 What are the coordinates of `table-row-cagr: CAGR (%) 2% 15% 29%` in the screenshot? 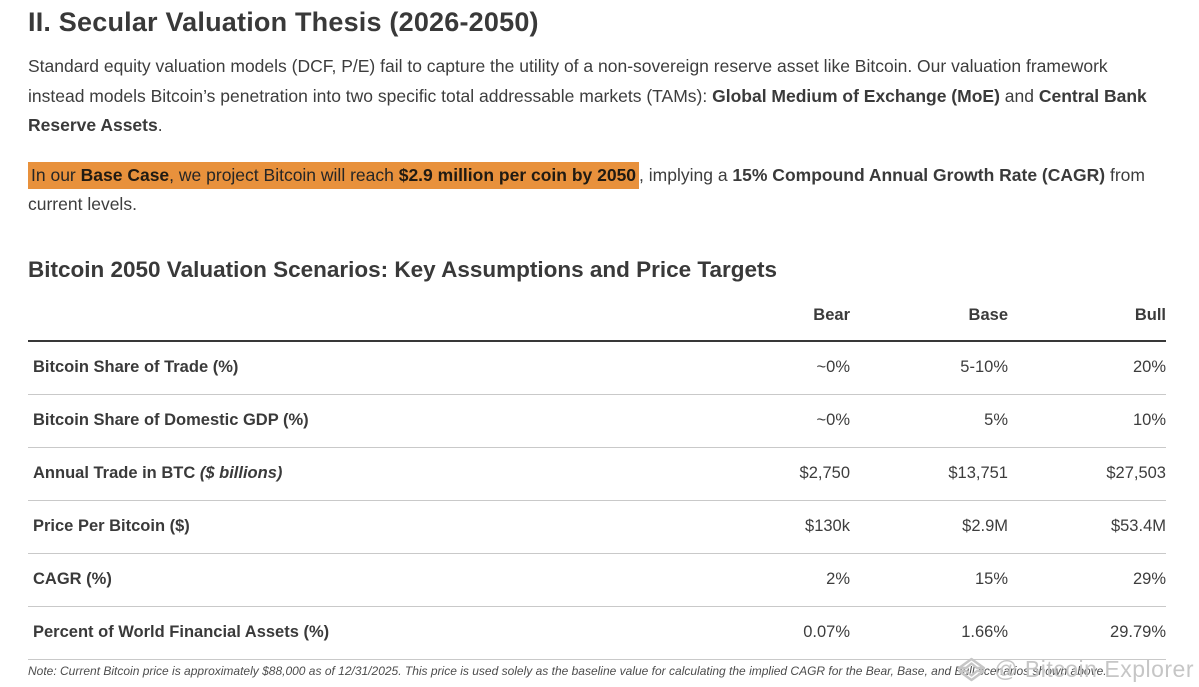 It's located at (597, 580).